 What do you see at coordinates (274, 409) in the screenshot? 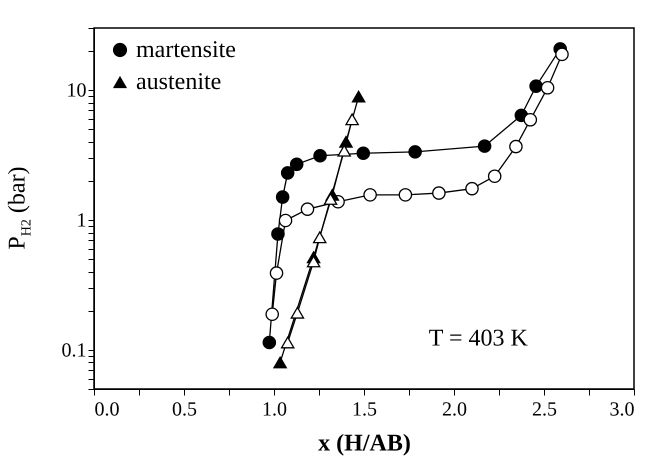
I see `x-tick-label: 1.0` at bounding box center [274, 409].